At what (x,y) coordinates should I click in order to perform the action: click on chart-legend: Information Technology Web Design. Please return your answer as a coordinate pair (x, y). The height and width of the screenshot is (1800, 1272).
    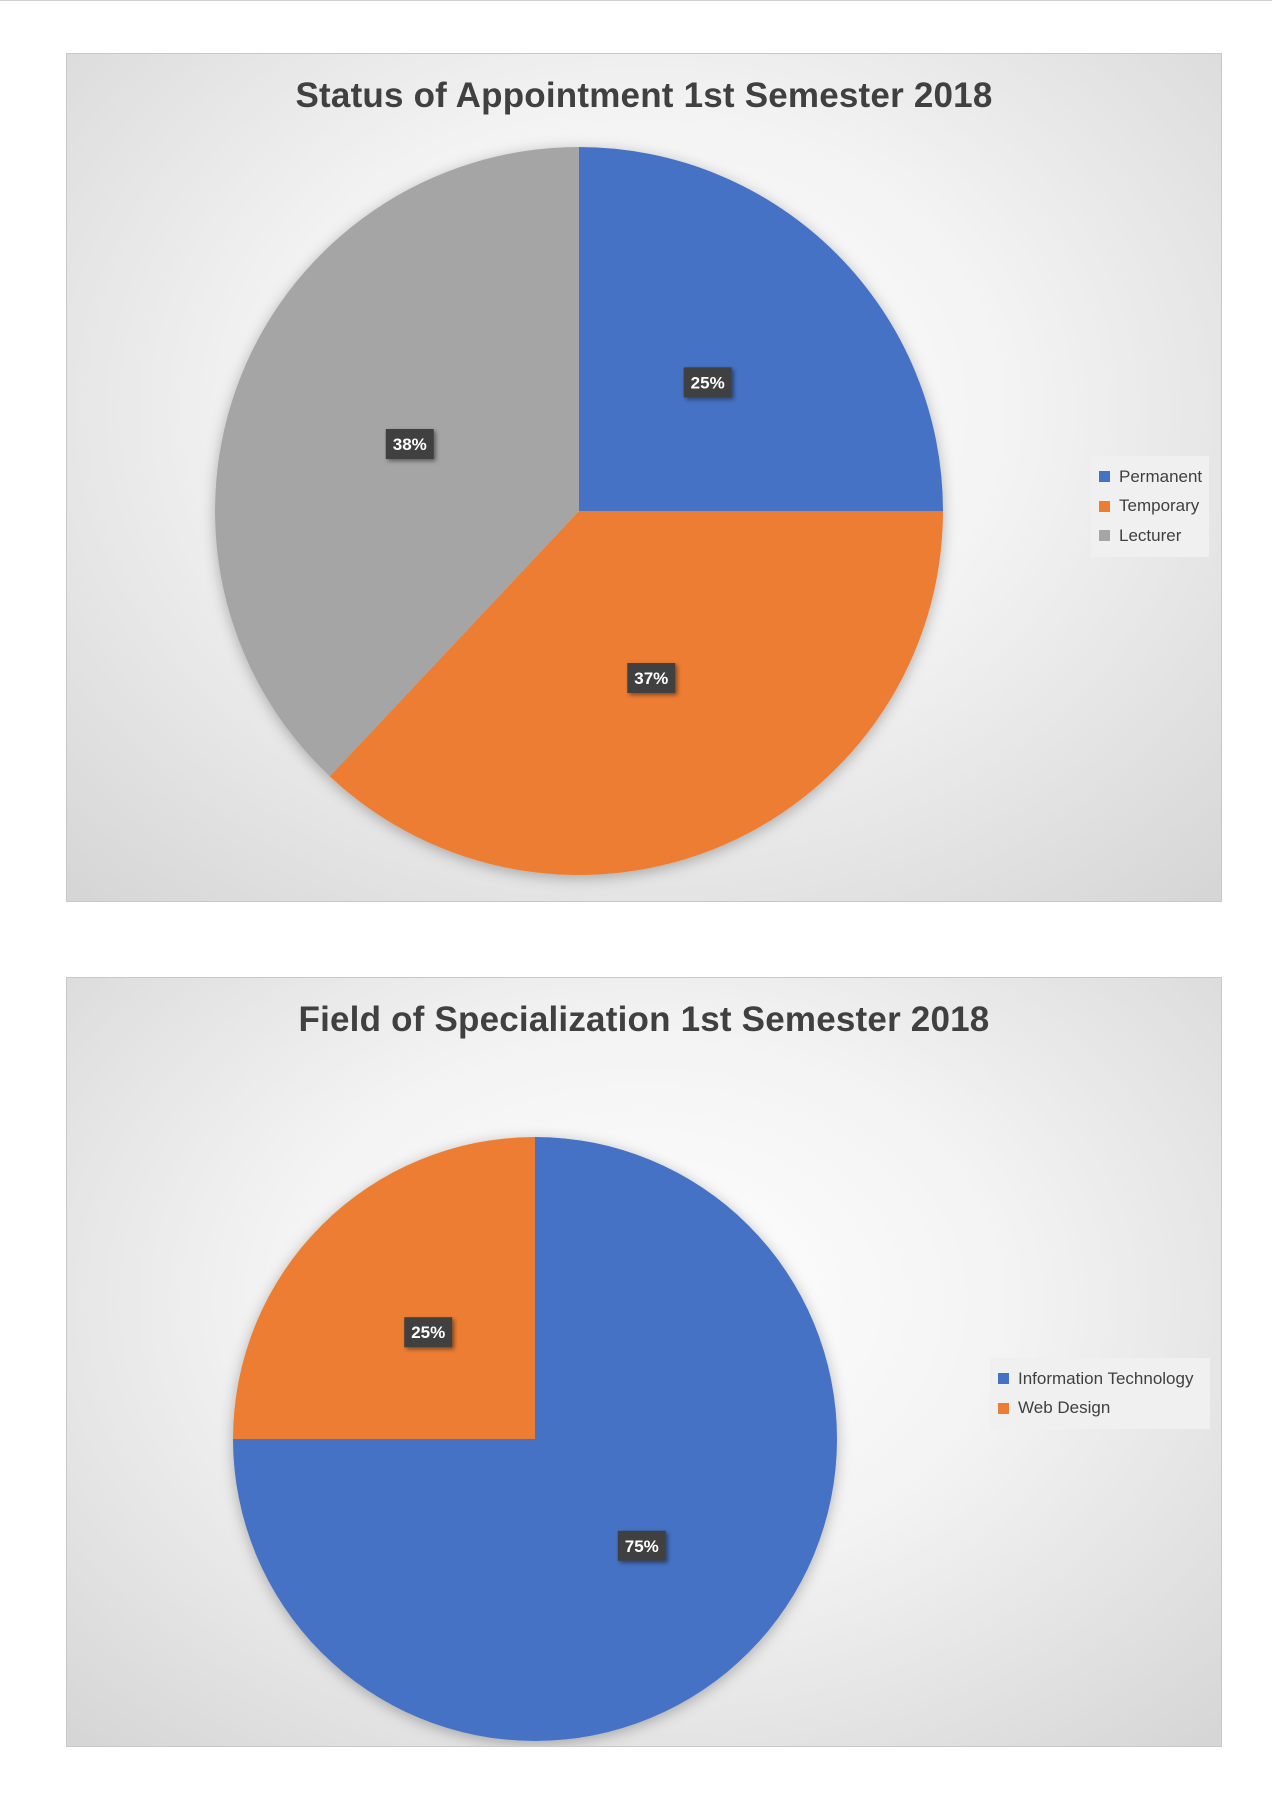
    Looking at the image, I should click on (1100, 1393).